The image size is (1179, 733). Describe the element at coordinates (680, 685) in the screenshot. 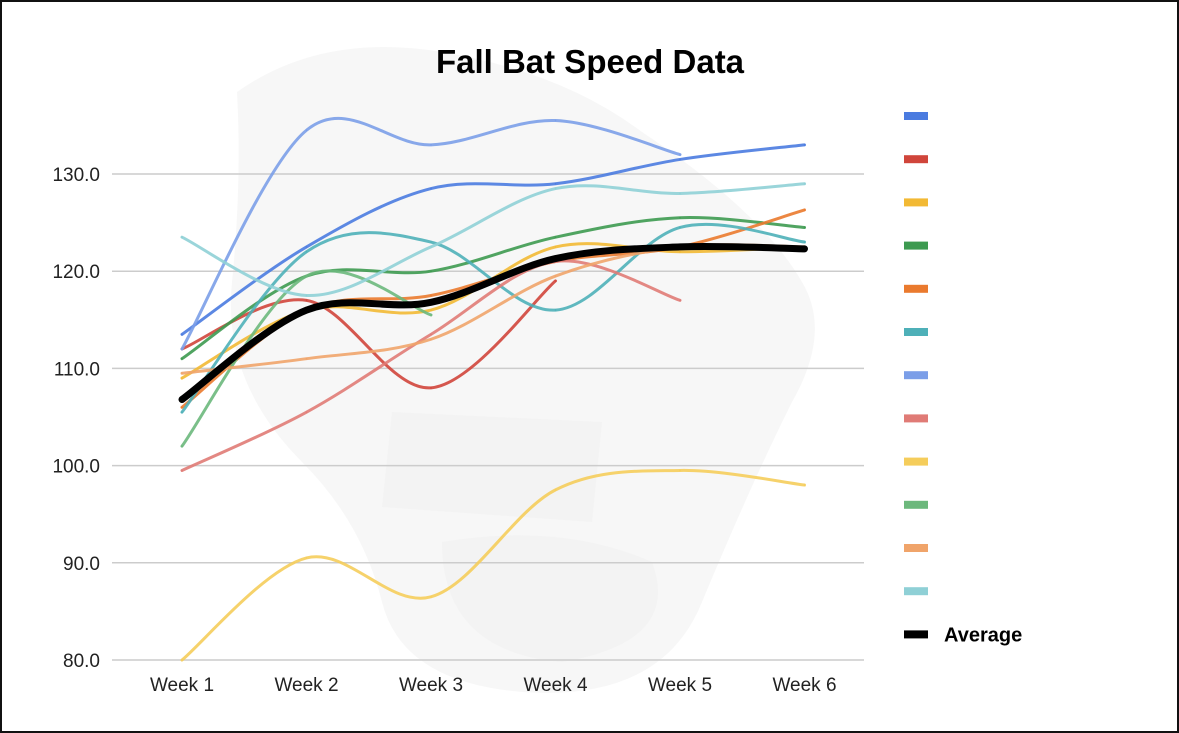

I see `x-tick-label: Week 5` at that location.